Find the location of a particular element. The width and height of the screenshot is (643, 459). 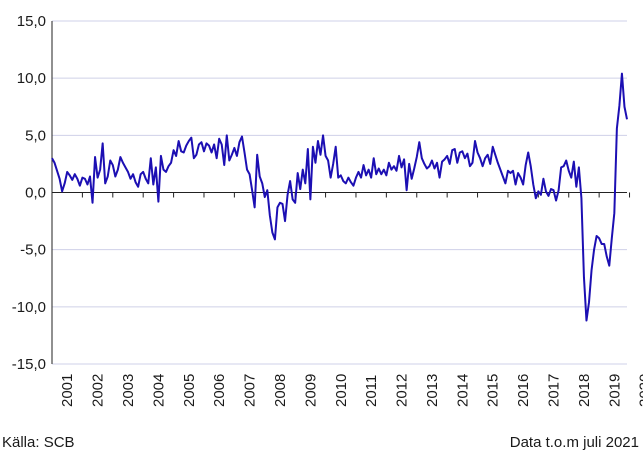

x-tick-label: 2015 is located at coordinates (493, 390).